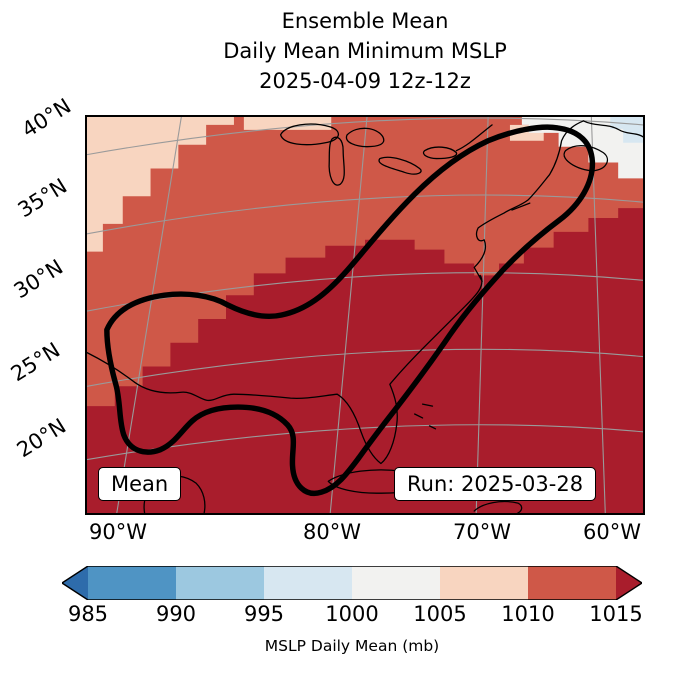 Image resolution: width=688 pixels, height=674 pixels. I want to click on colorbar-tick: 1005, so click(440, 614).